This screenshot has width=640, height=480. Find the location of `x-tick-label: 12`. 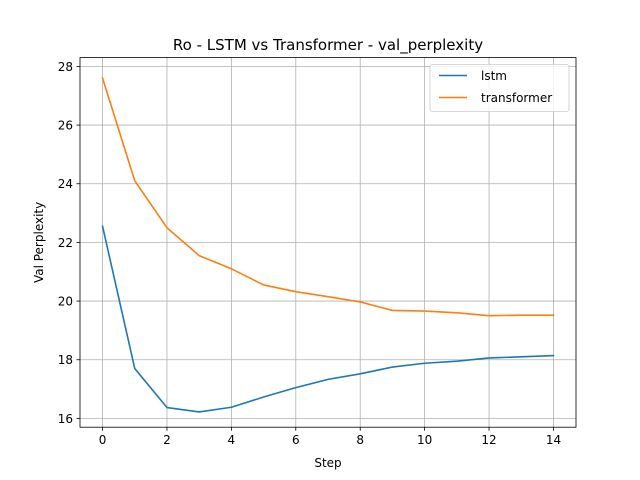

x-tick-label: 12 is located at coordinates (488, 440).